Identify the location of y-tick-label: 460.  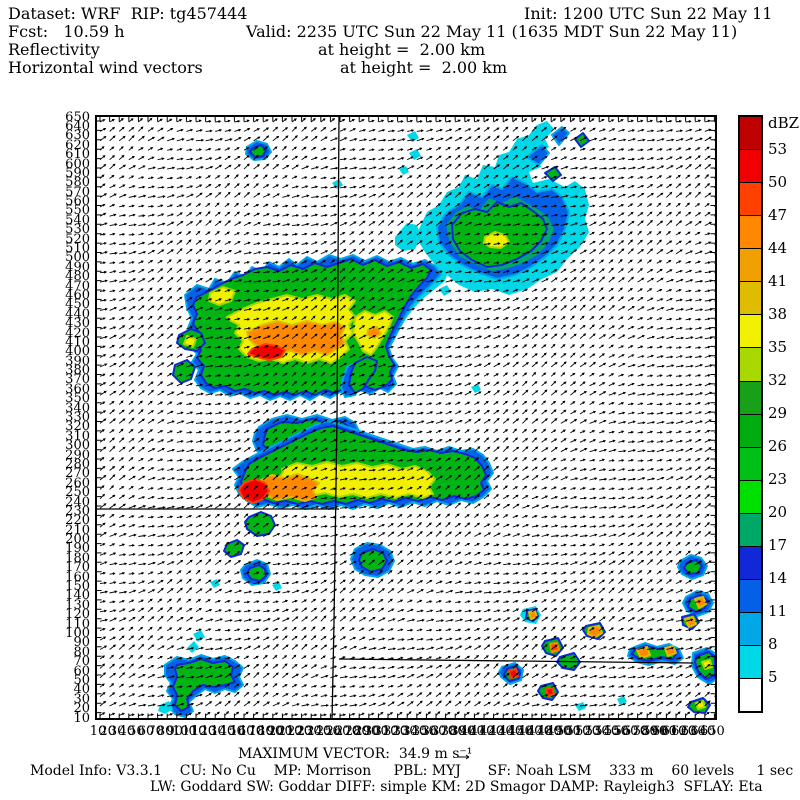
(77, 295).